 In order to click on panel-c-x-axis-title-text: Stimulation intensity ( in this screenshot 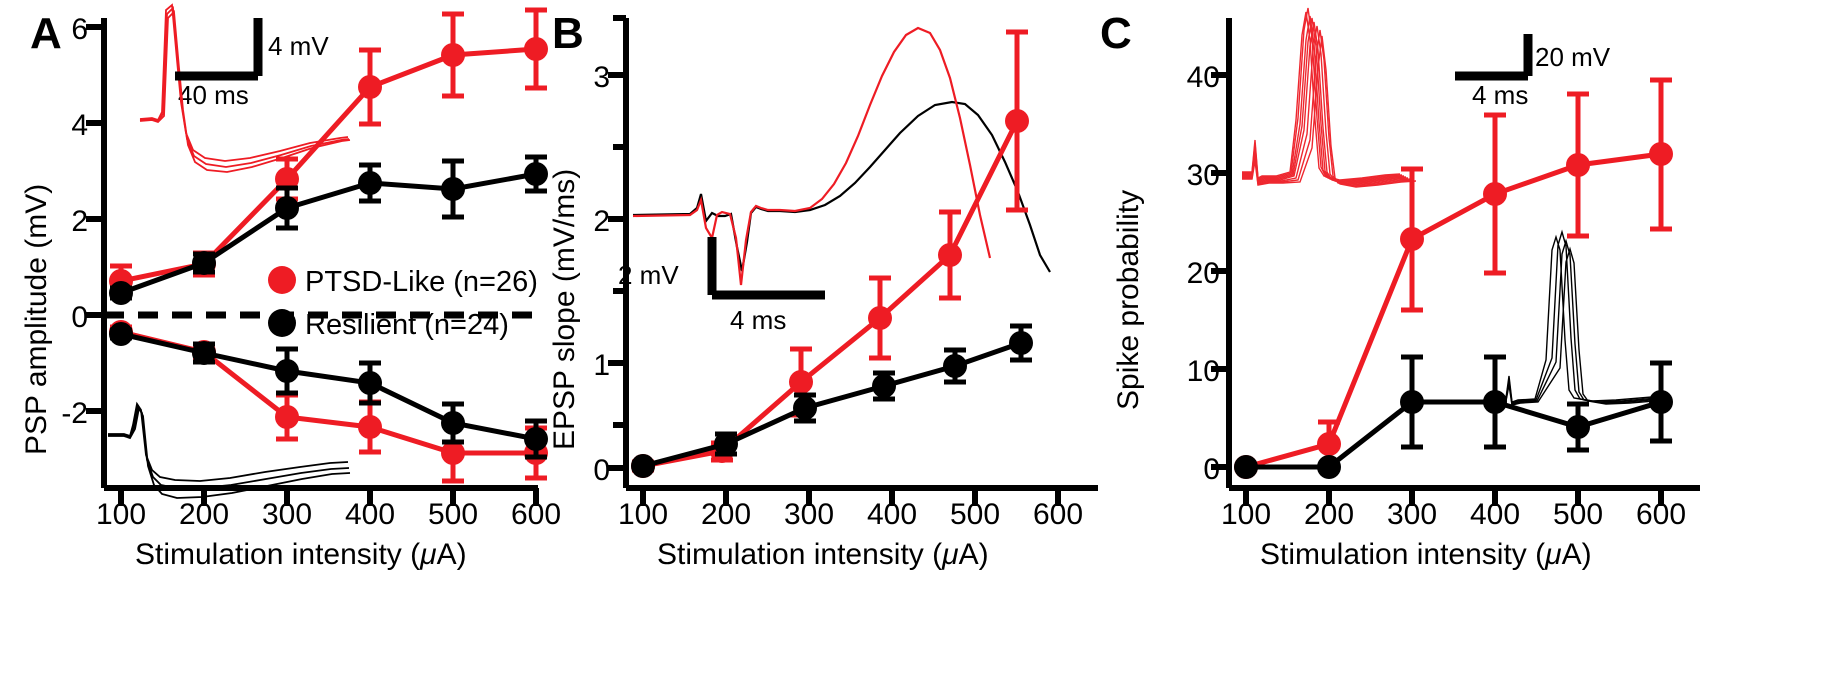, I will do `click(1403, 554)`.